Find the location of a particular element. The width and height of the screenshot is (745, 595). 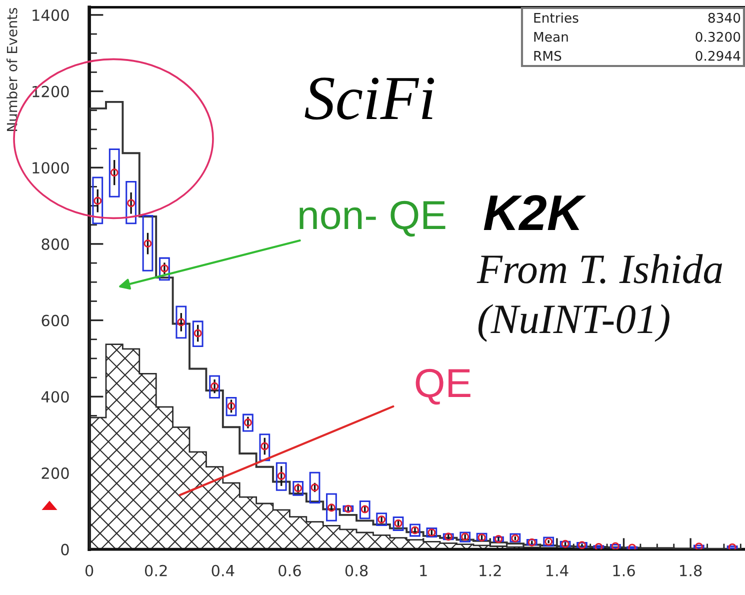

annotation: SciFi is located at coordinates (369, 99).